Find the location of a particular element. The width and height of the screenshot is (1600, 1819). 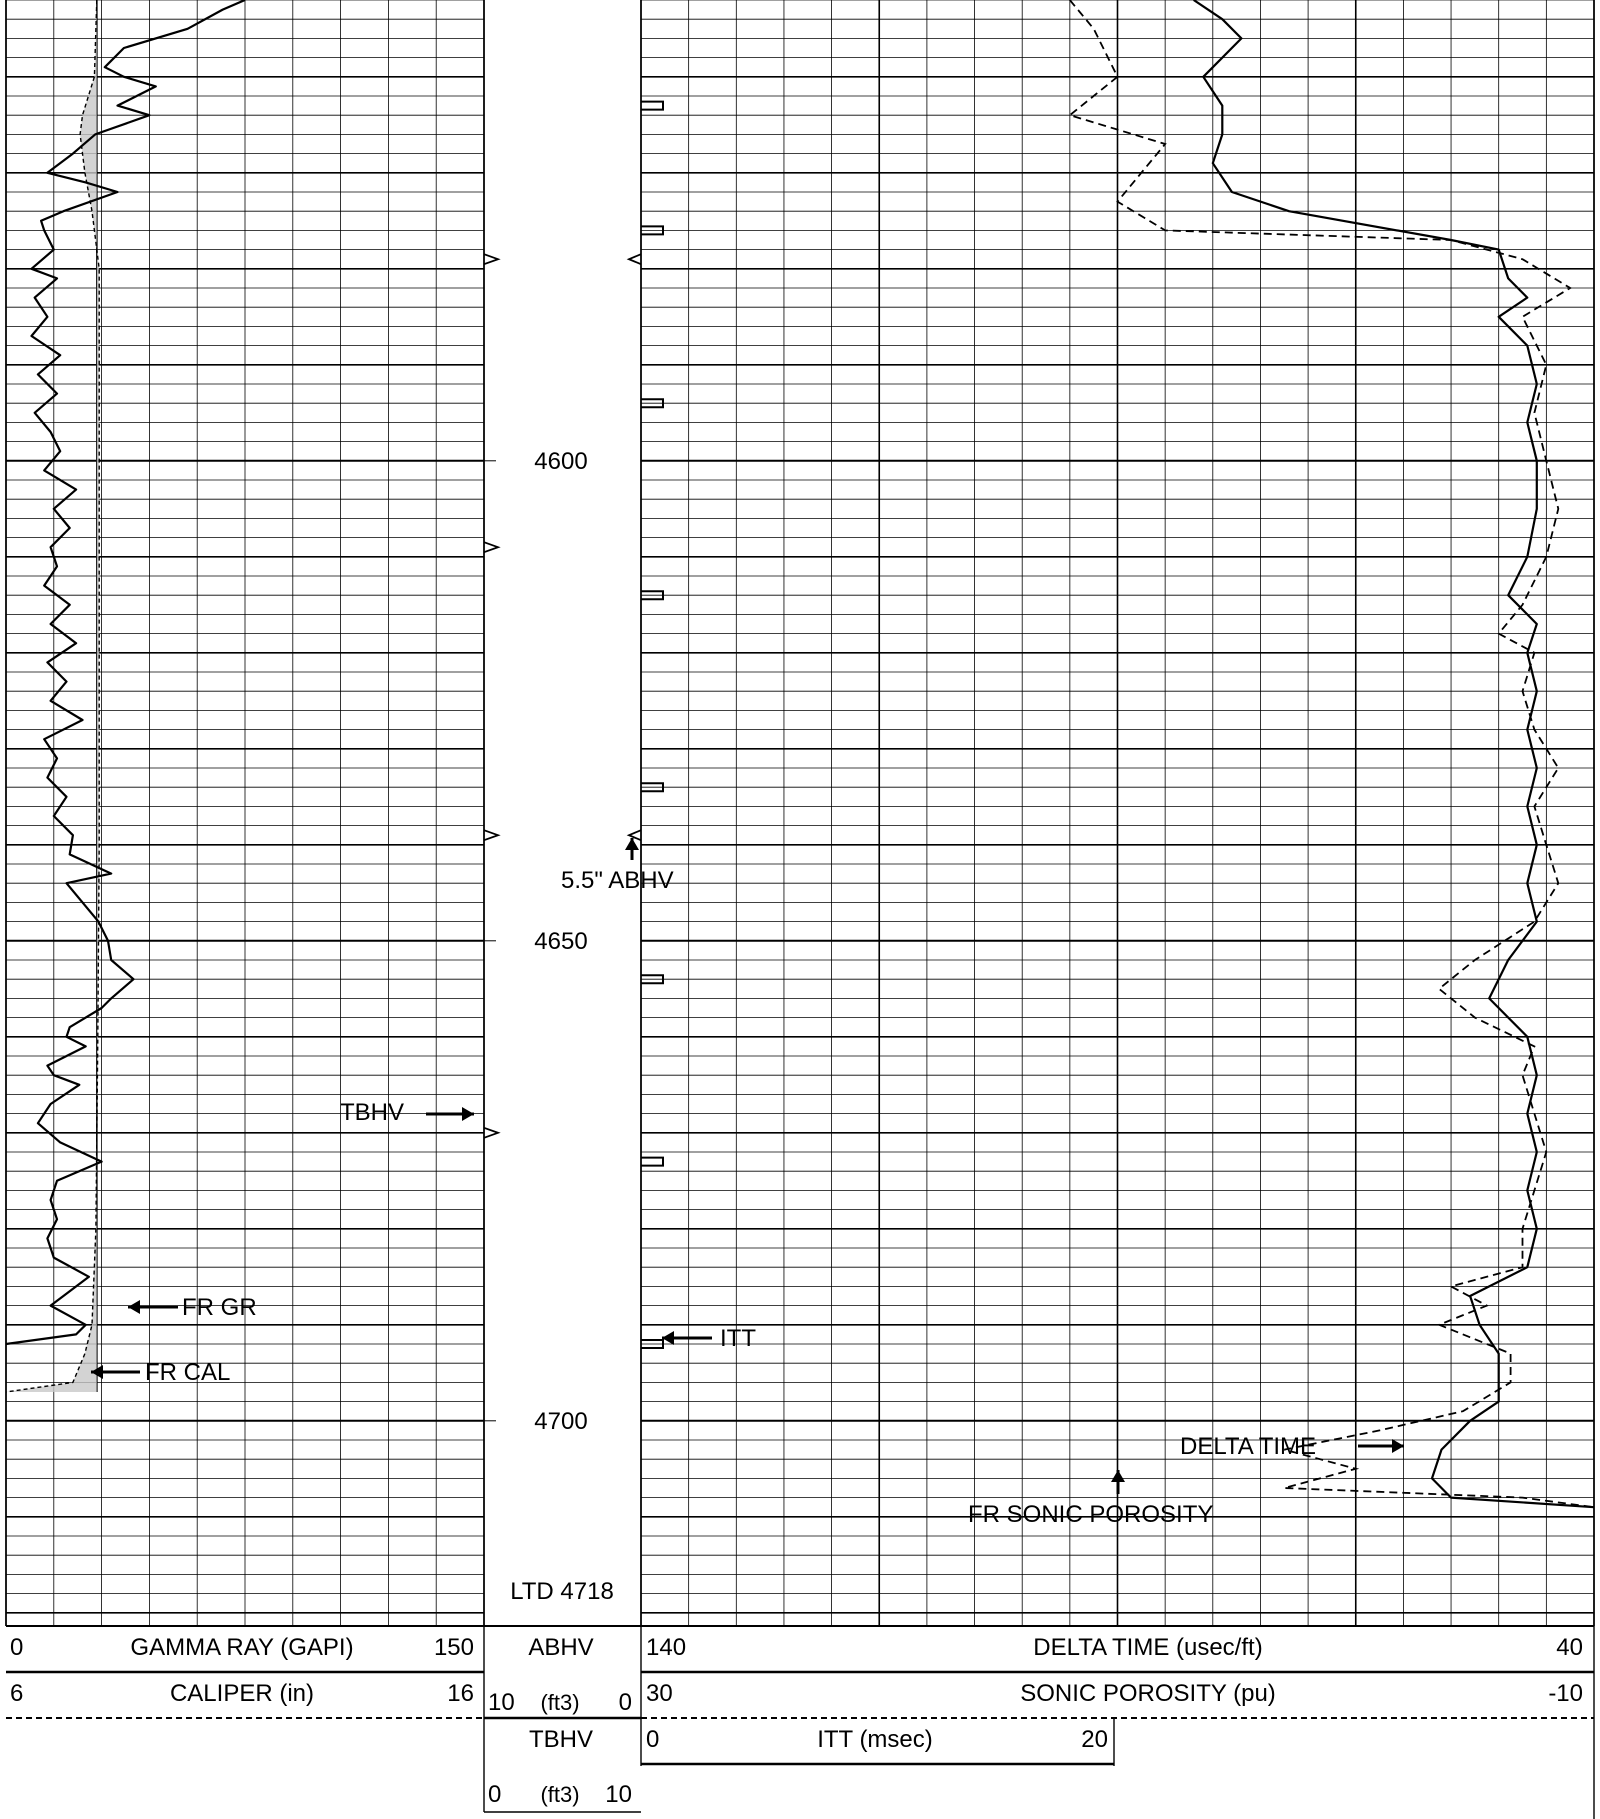

itt-curve-name: ITT (msec) is located at coordinates (875, 1739).